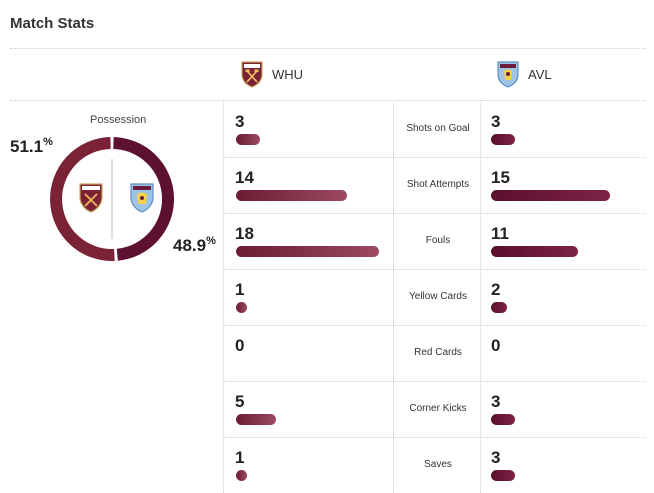 The height and width of the screenshot is (493, 654). What do you see at coordinates (244, 233) in the screenshot?
I see `home-stat-value: 18` at bounding box center [244, 233].